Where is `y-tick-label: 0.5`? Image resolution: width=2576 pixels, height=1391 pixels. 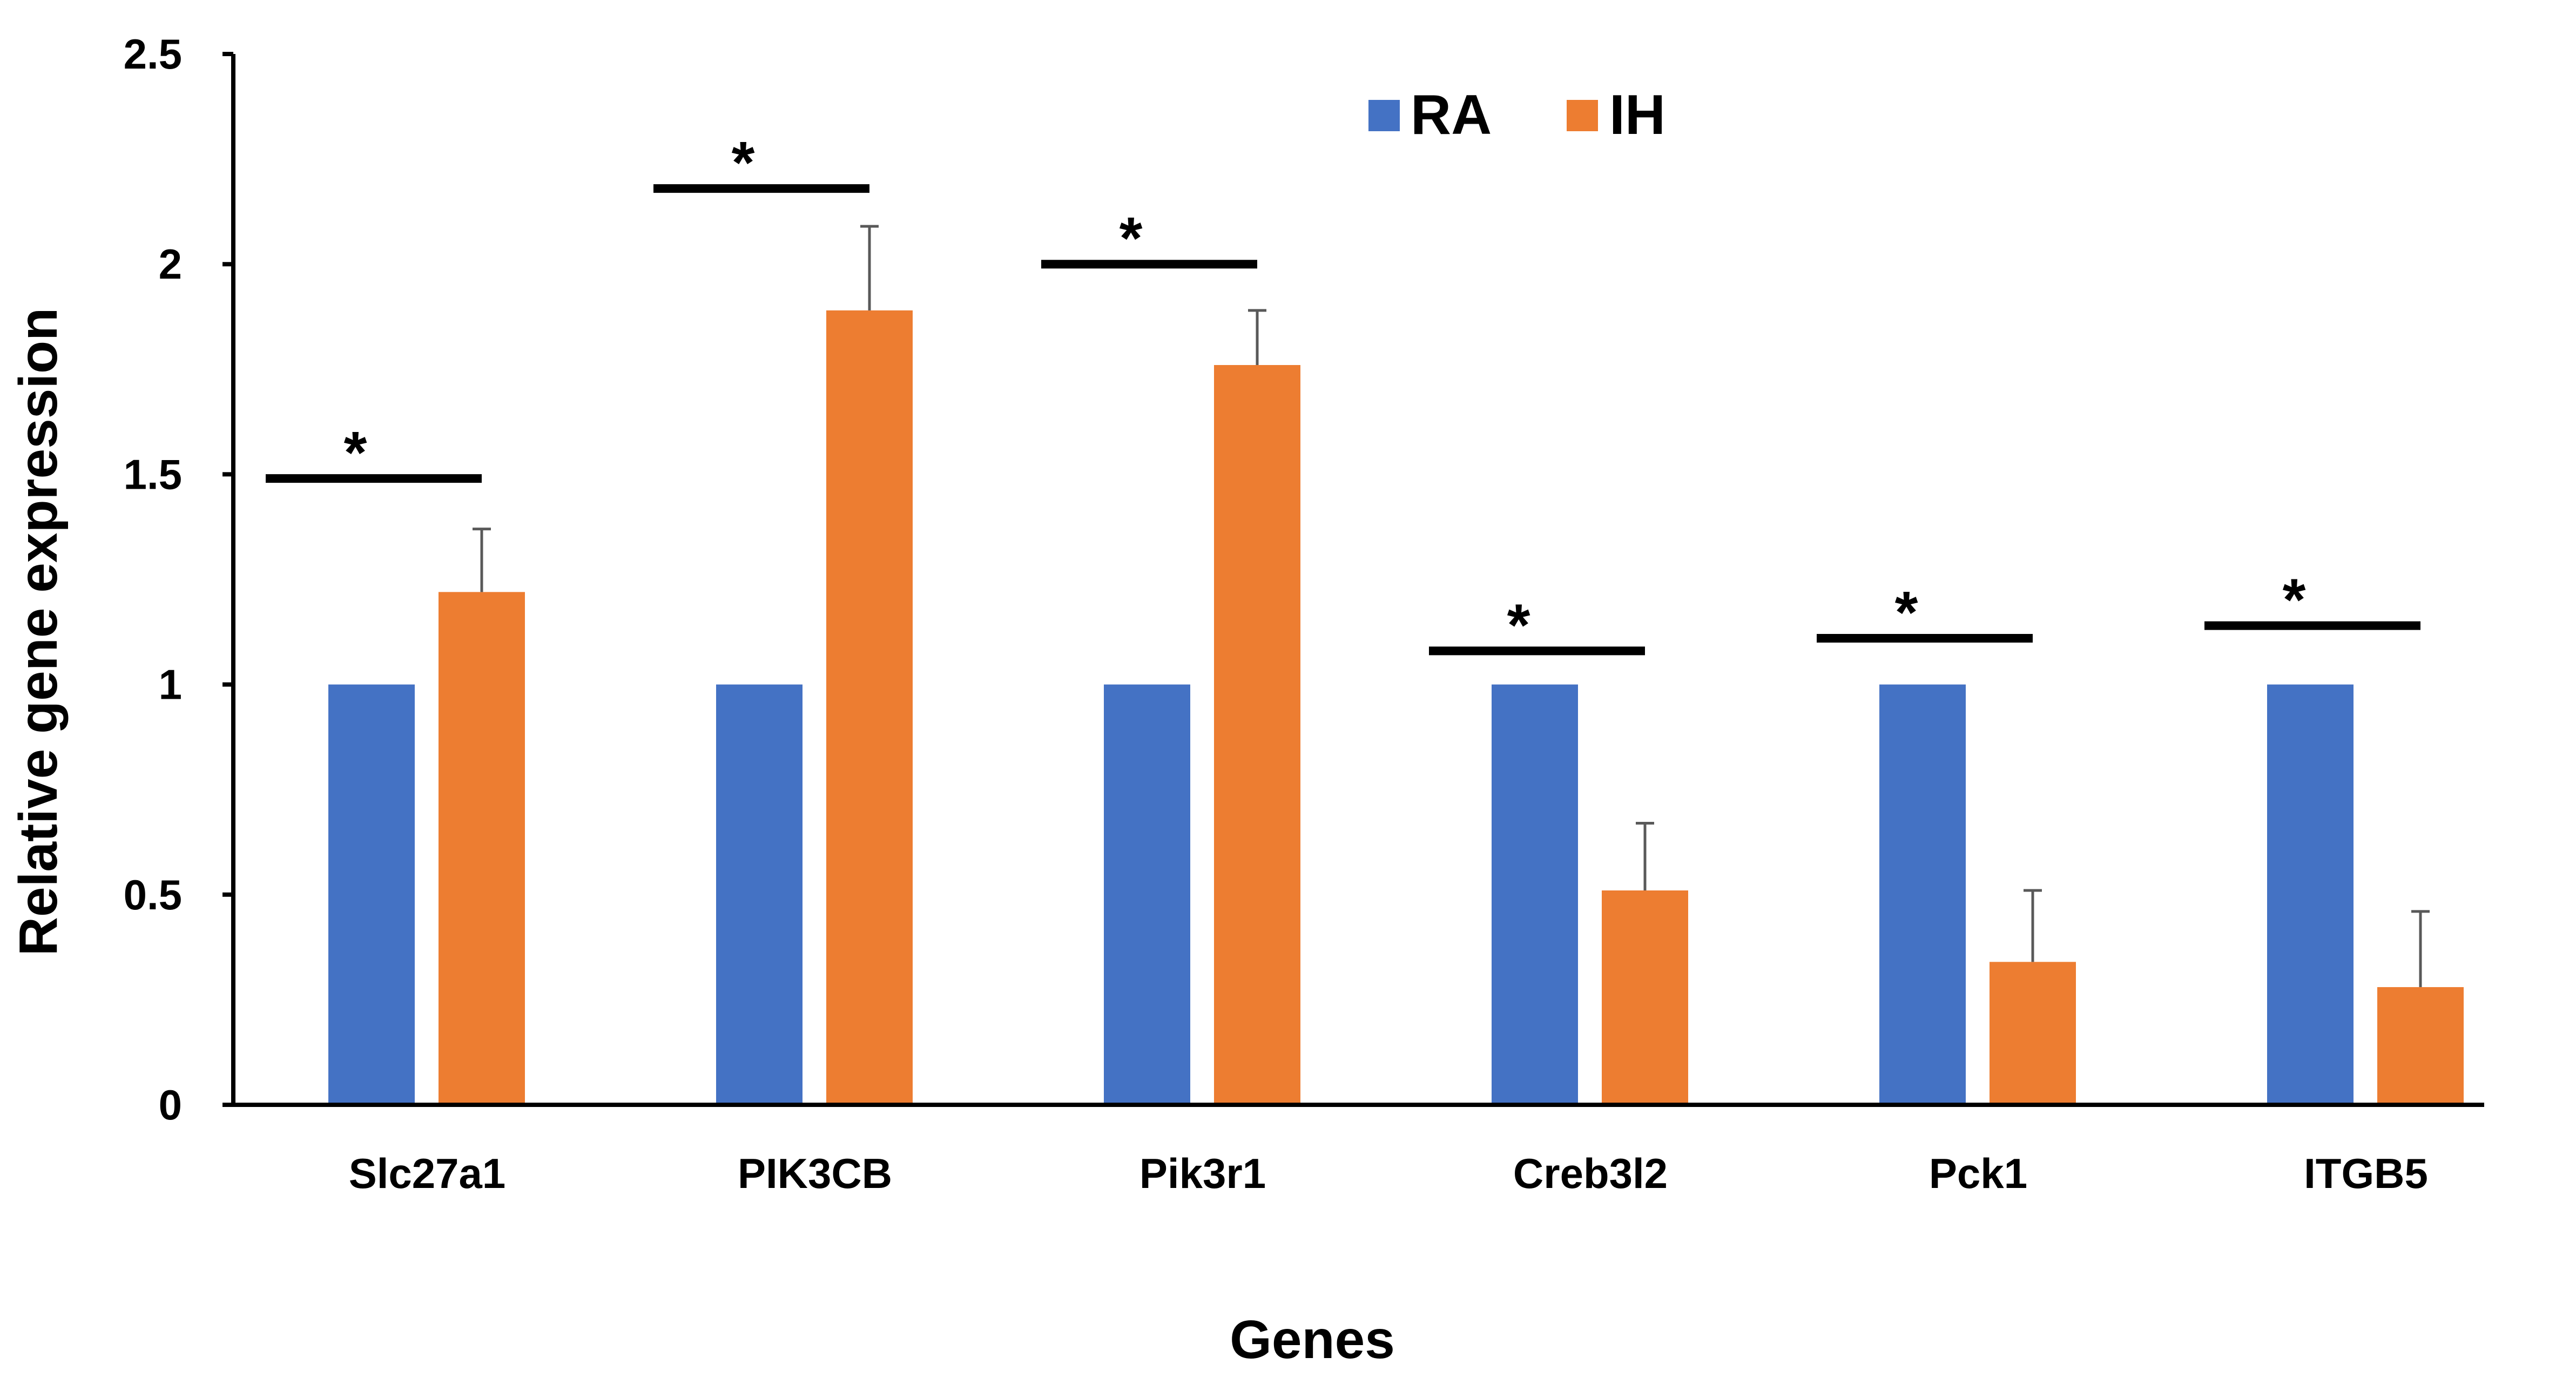
y-tick-label: 0.5 is located at coordinates (153, 895).